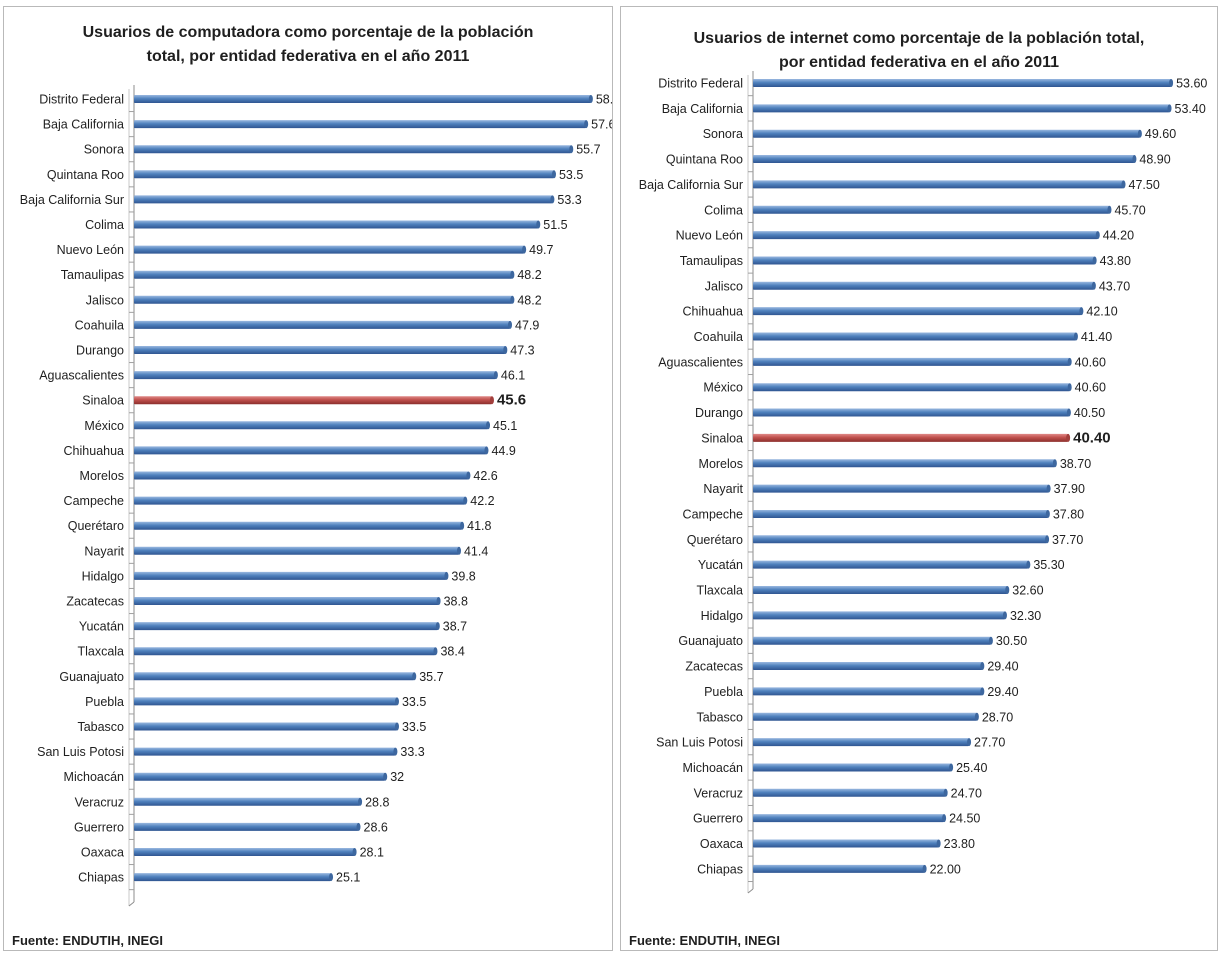  I want to click on category-label: Baja California, so click(83, 125).